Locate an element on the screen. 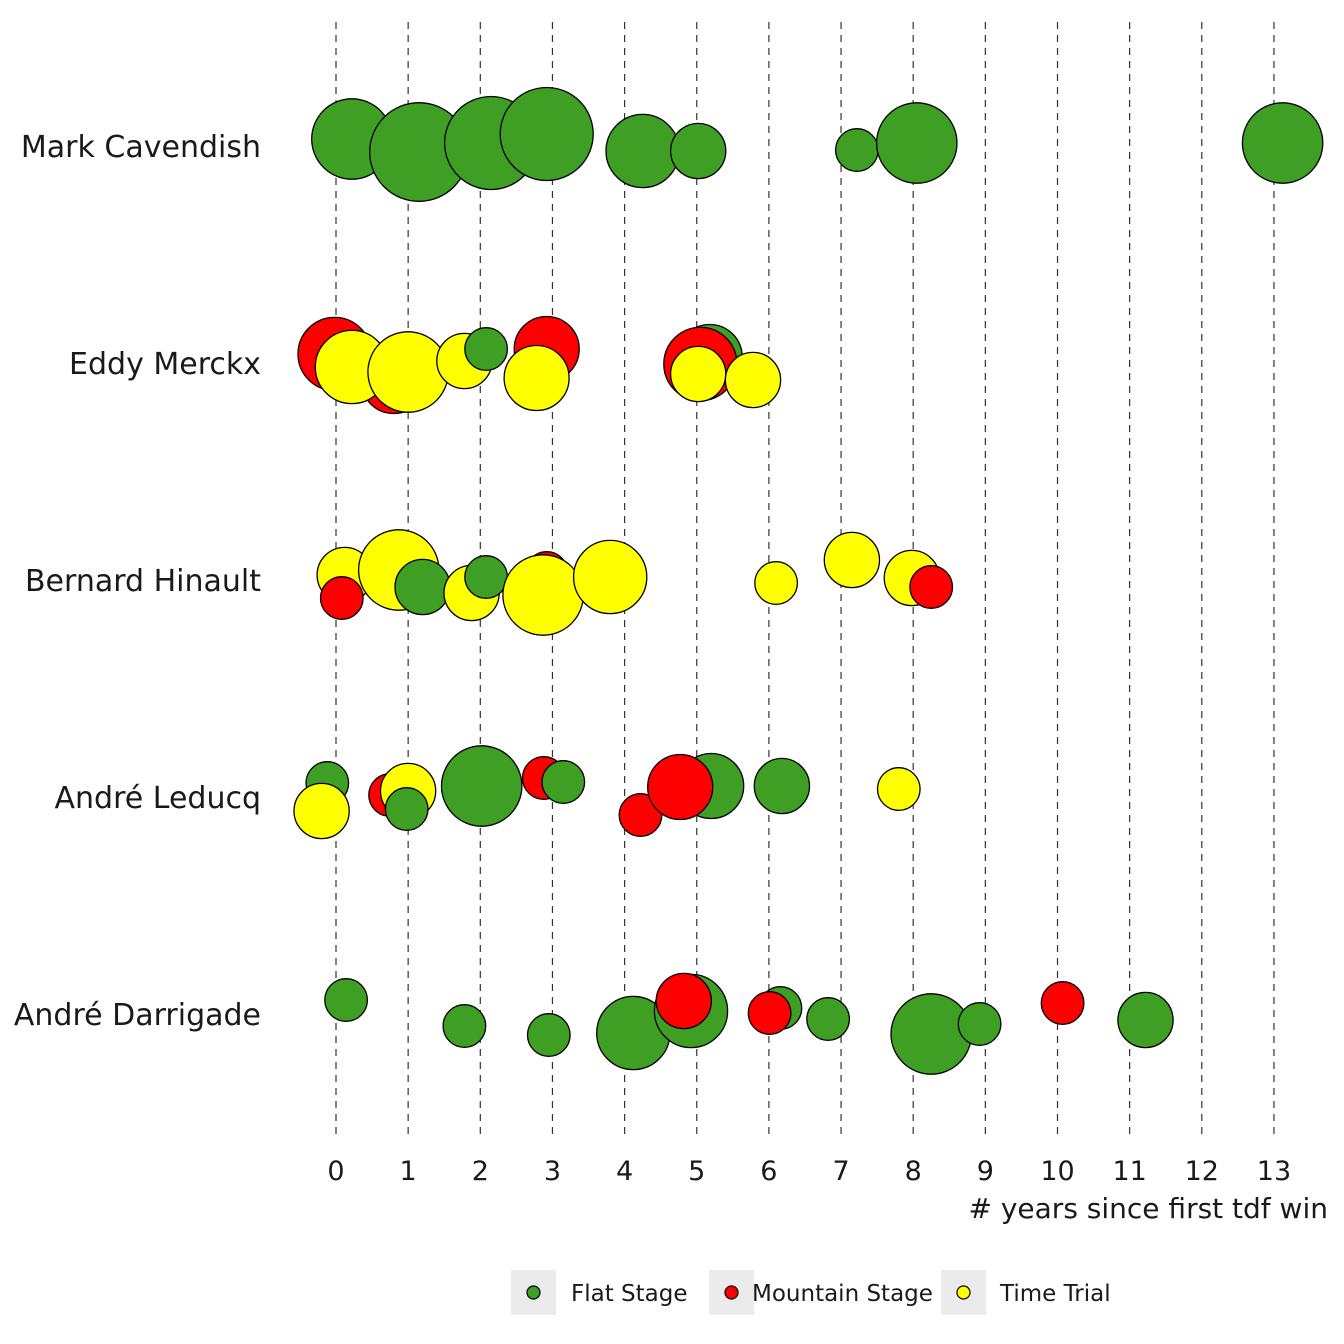 This screenshot has height=1344, width=1344. rider-label-2: Bernard Hinault is located at coordinates (143, 581).